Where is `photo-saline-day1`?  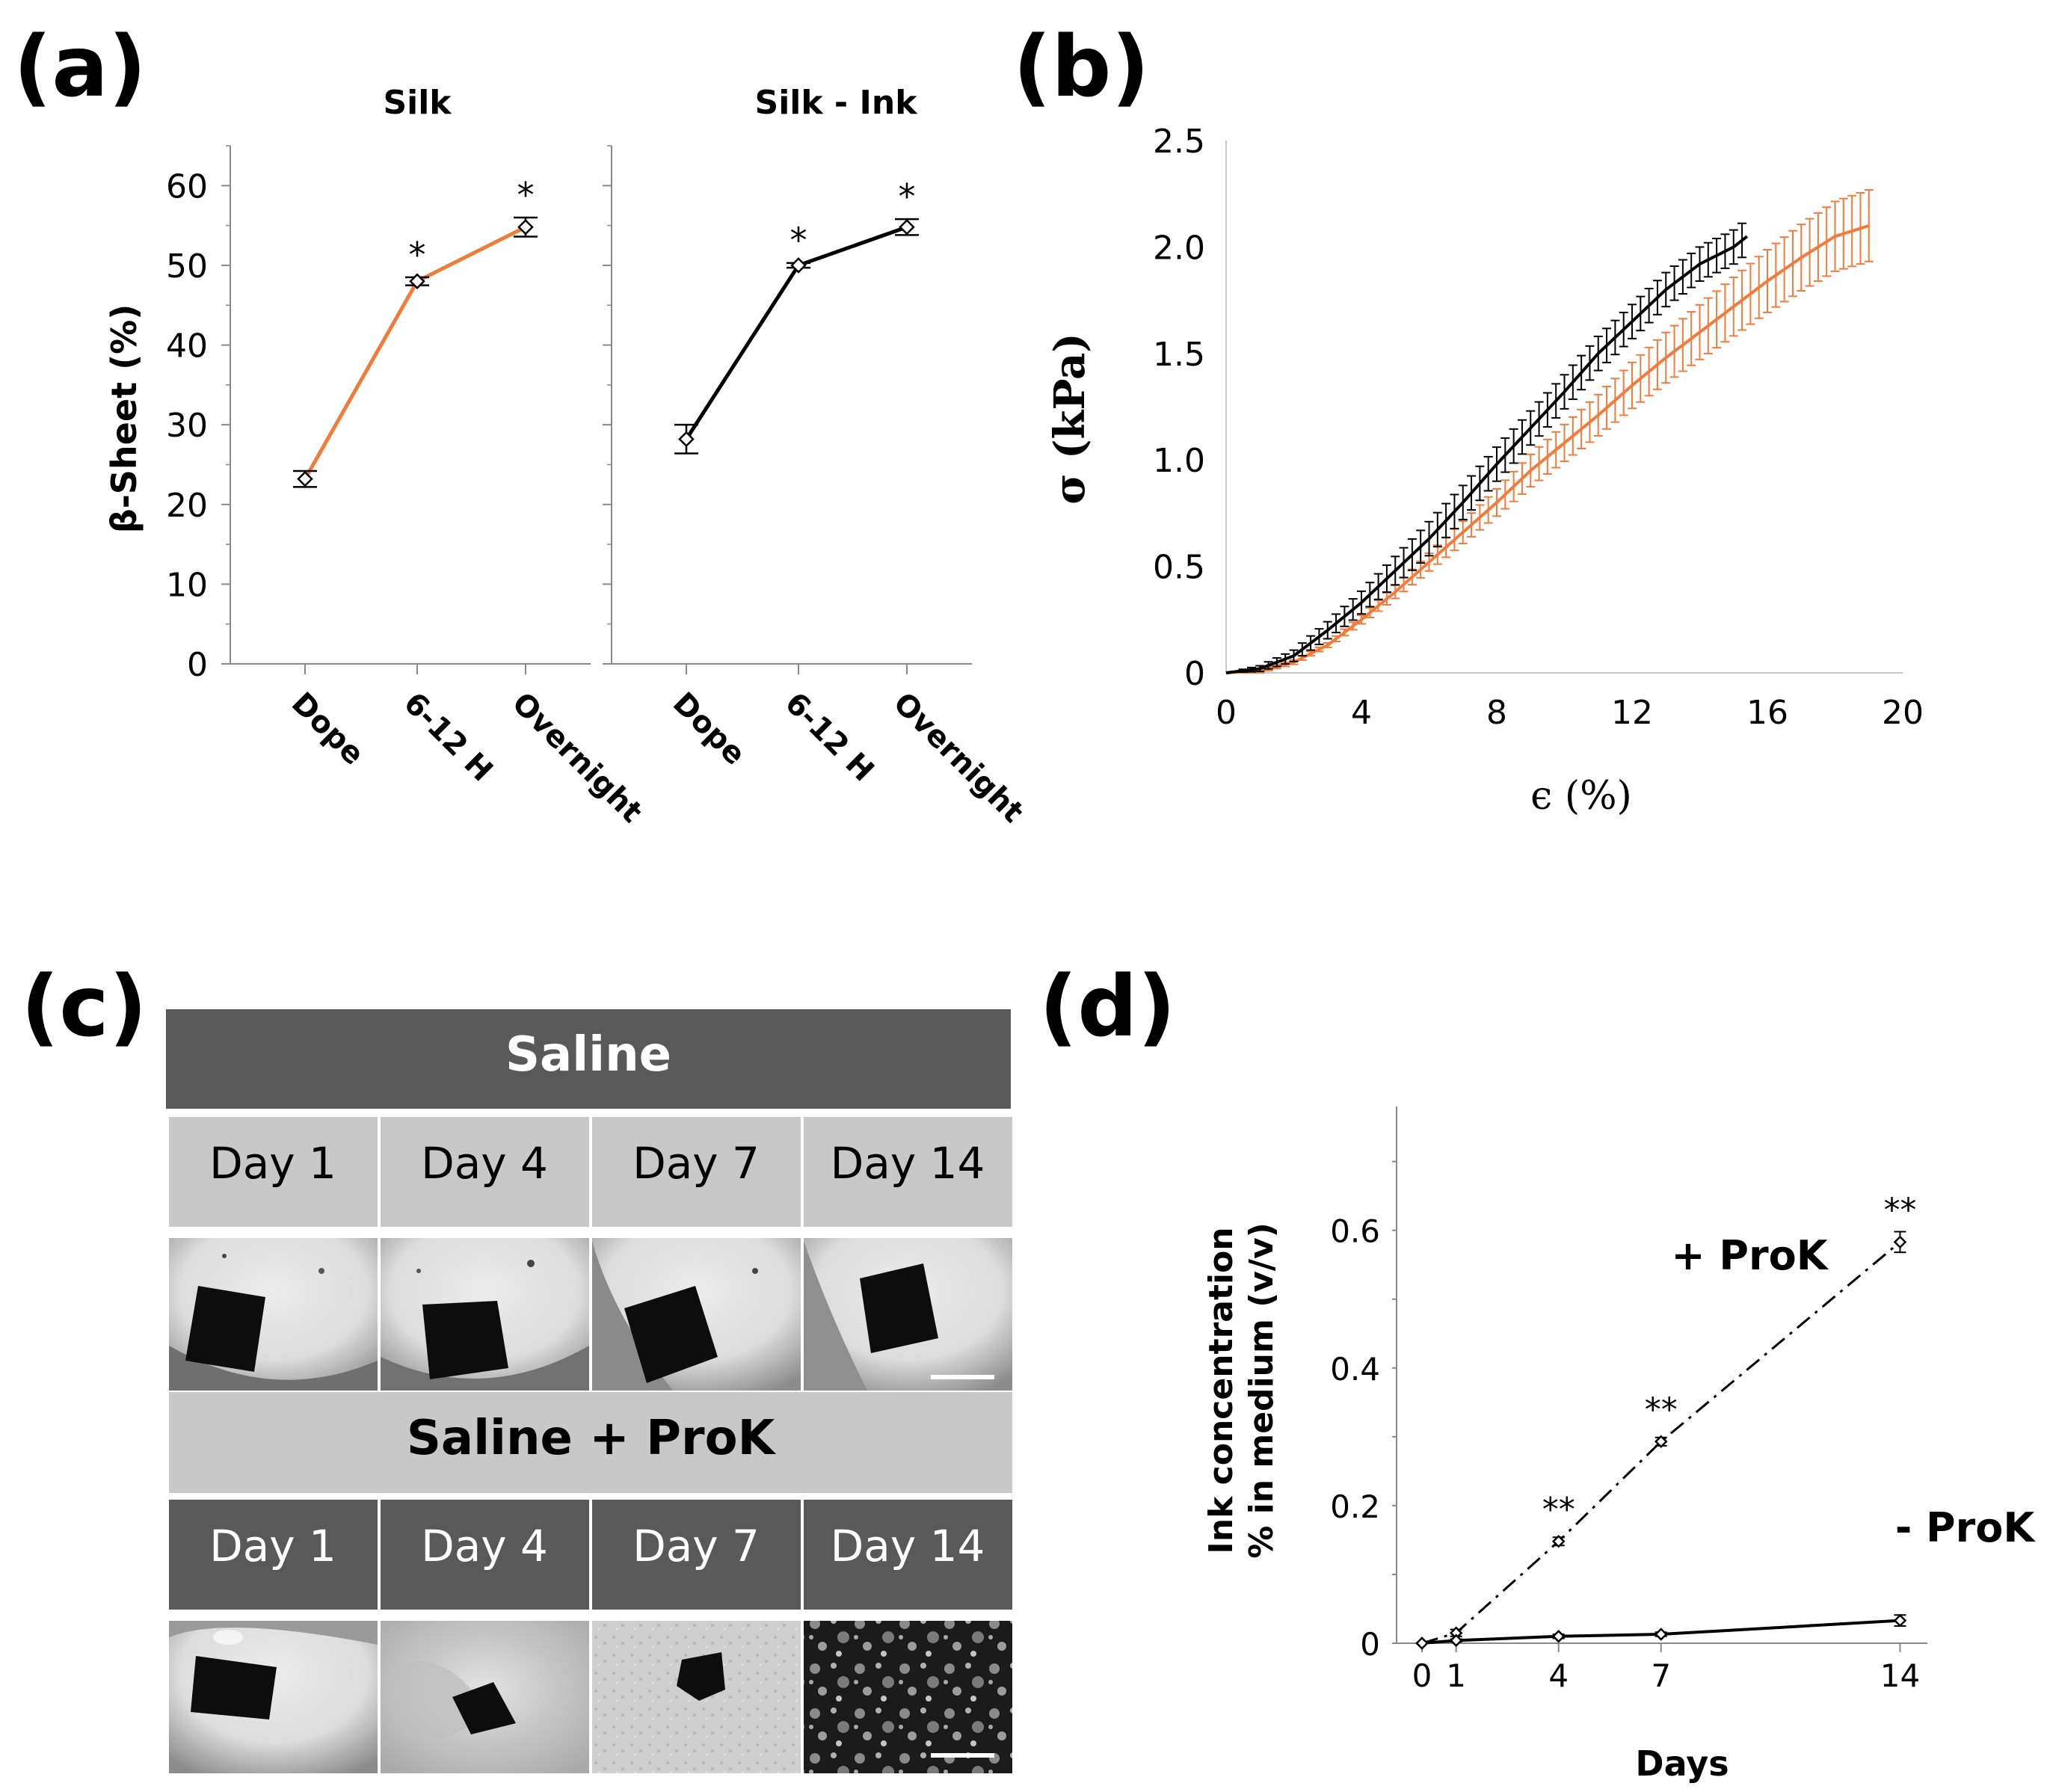 photo-saline-day1 is located at coordinates (273, 1314).